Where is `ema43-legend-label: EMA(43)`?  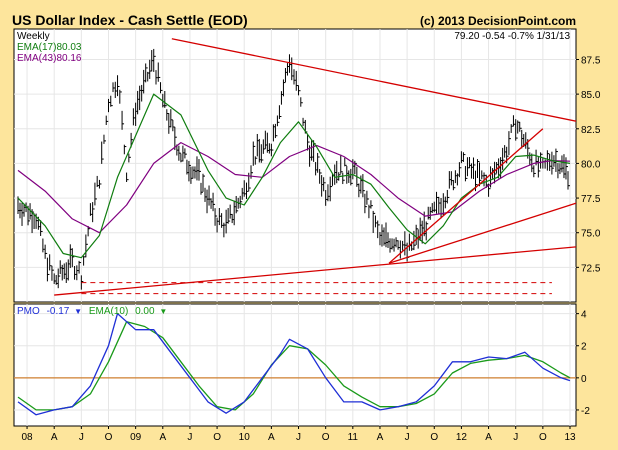 ema43-legend-label: EMA(43) is located at coordinates (36, 58).